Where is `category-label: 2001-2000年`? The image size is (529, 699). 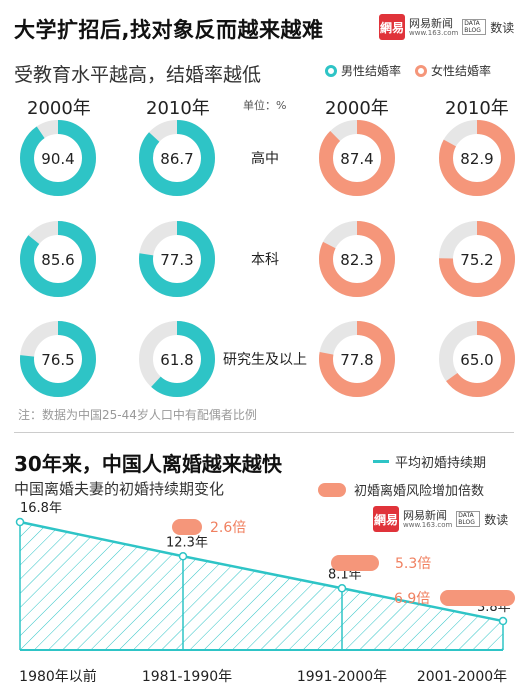
category-label: 2001-2000年 is located at coordinates (462, 677).